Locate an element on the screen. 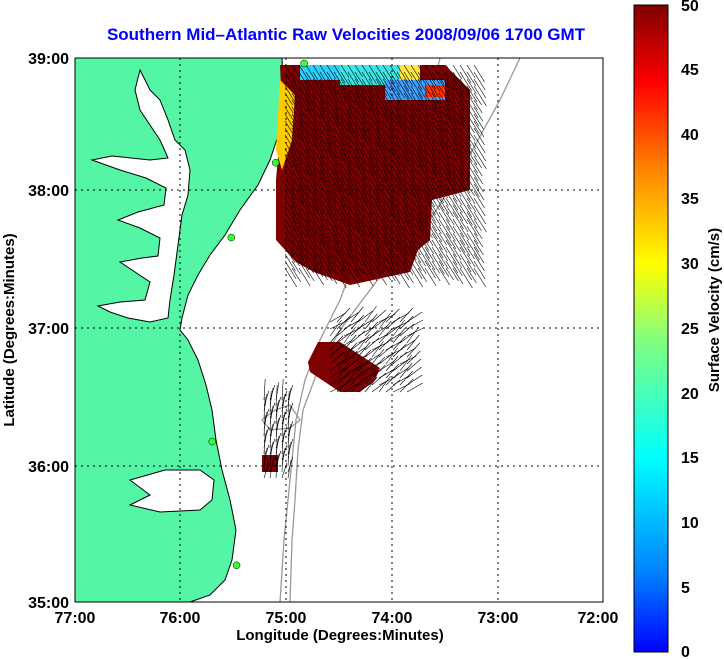 Image resolution: width=724 pixels, height=659 pixels. hf-radar-stations is located at coordinates (258, 314).